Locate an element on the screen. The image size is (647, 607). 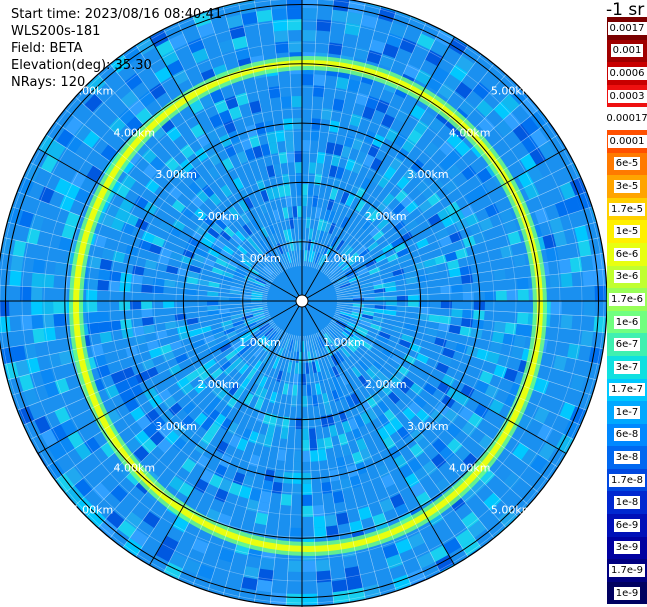
range-ring-label: 4.00km is located at coordinates (470, 132).